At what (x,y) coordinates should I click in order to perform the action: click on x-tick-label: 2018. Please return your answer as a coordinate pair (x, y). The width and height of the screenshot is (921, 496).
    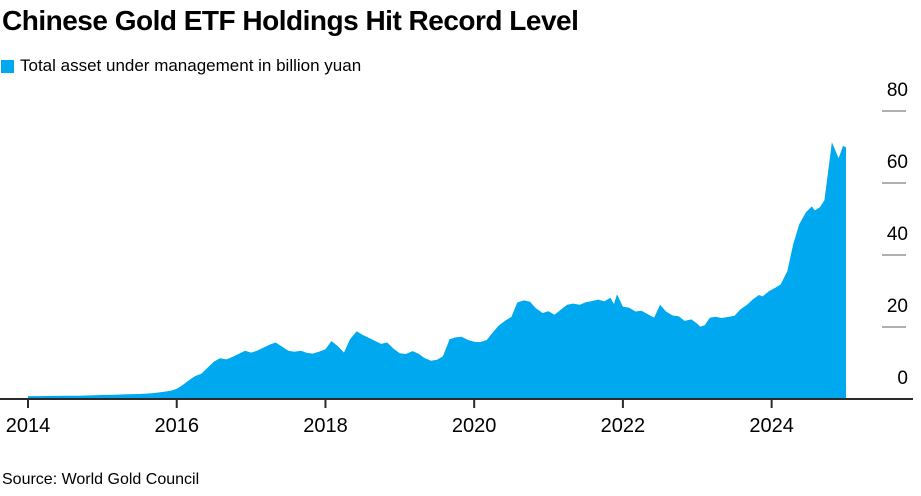
    Looking at the image, I should click on (325, 426).